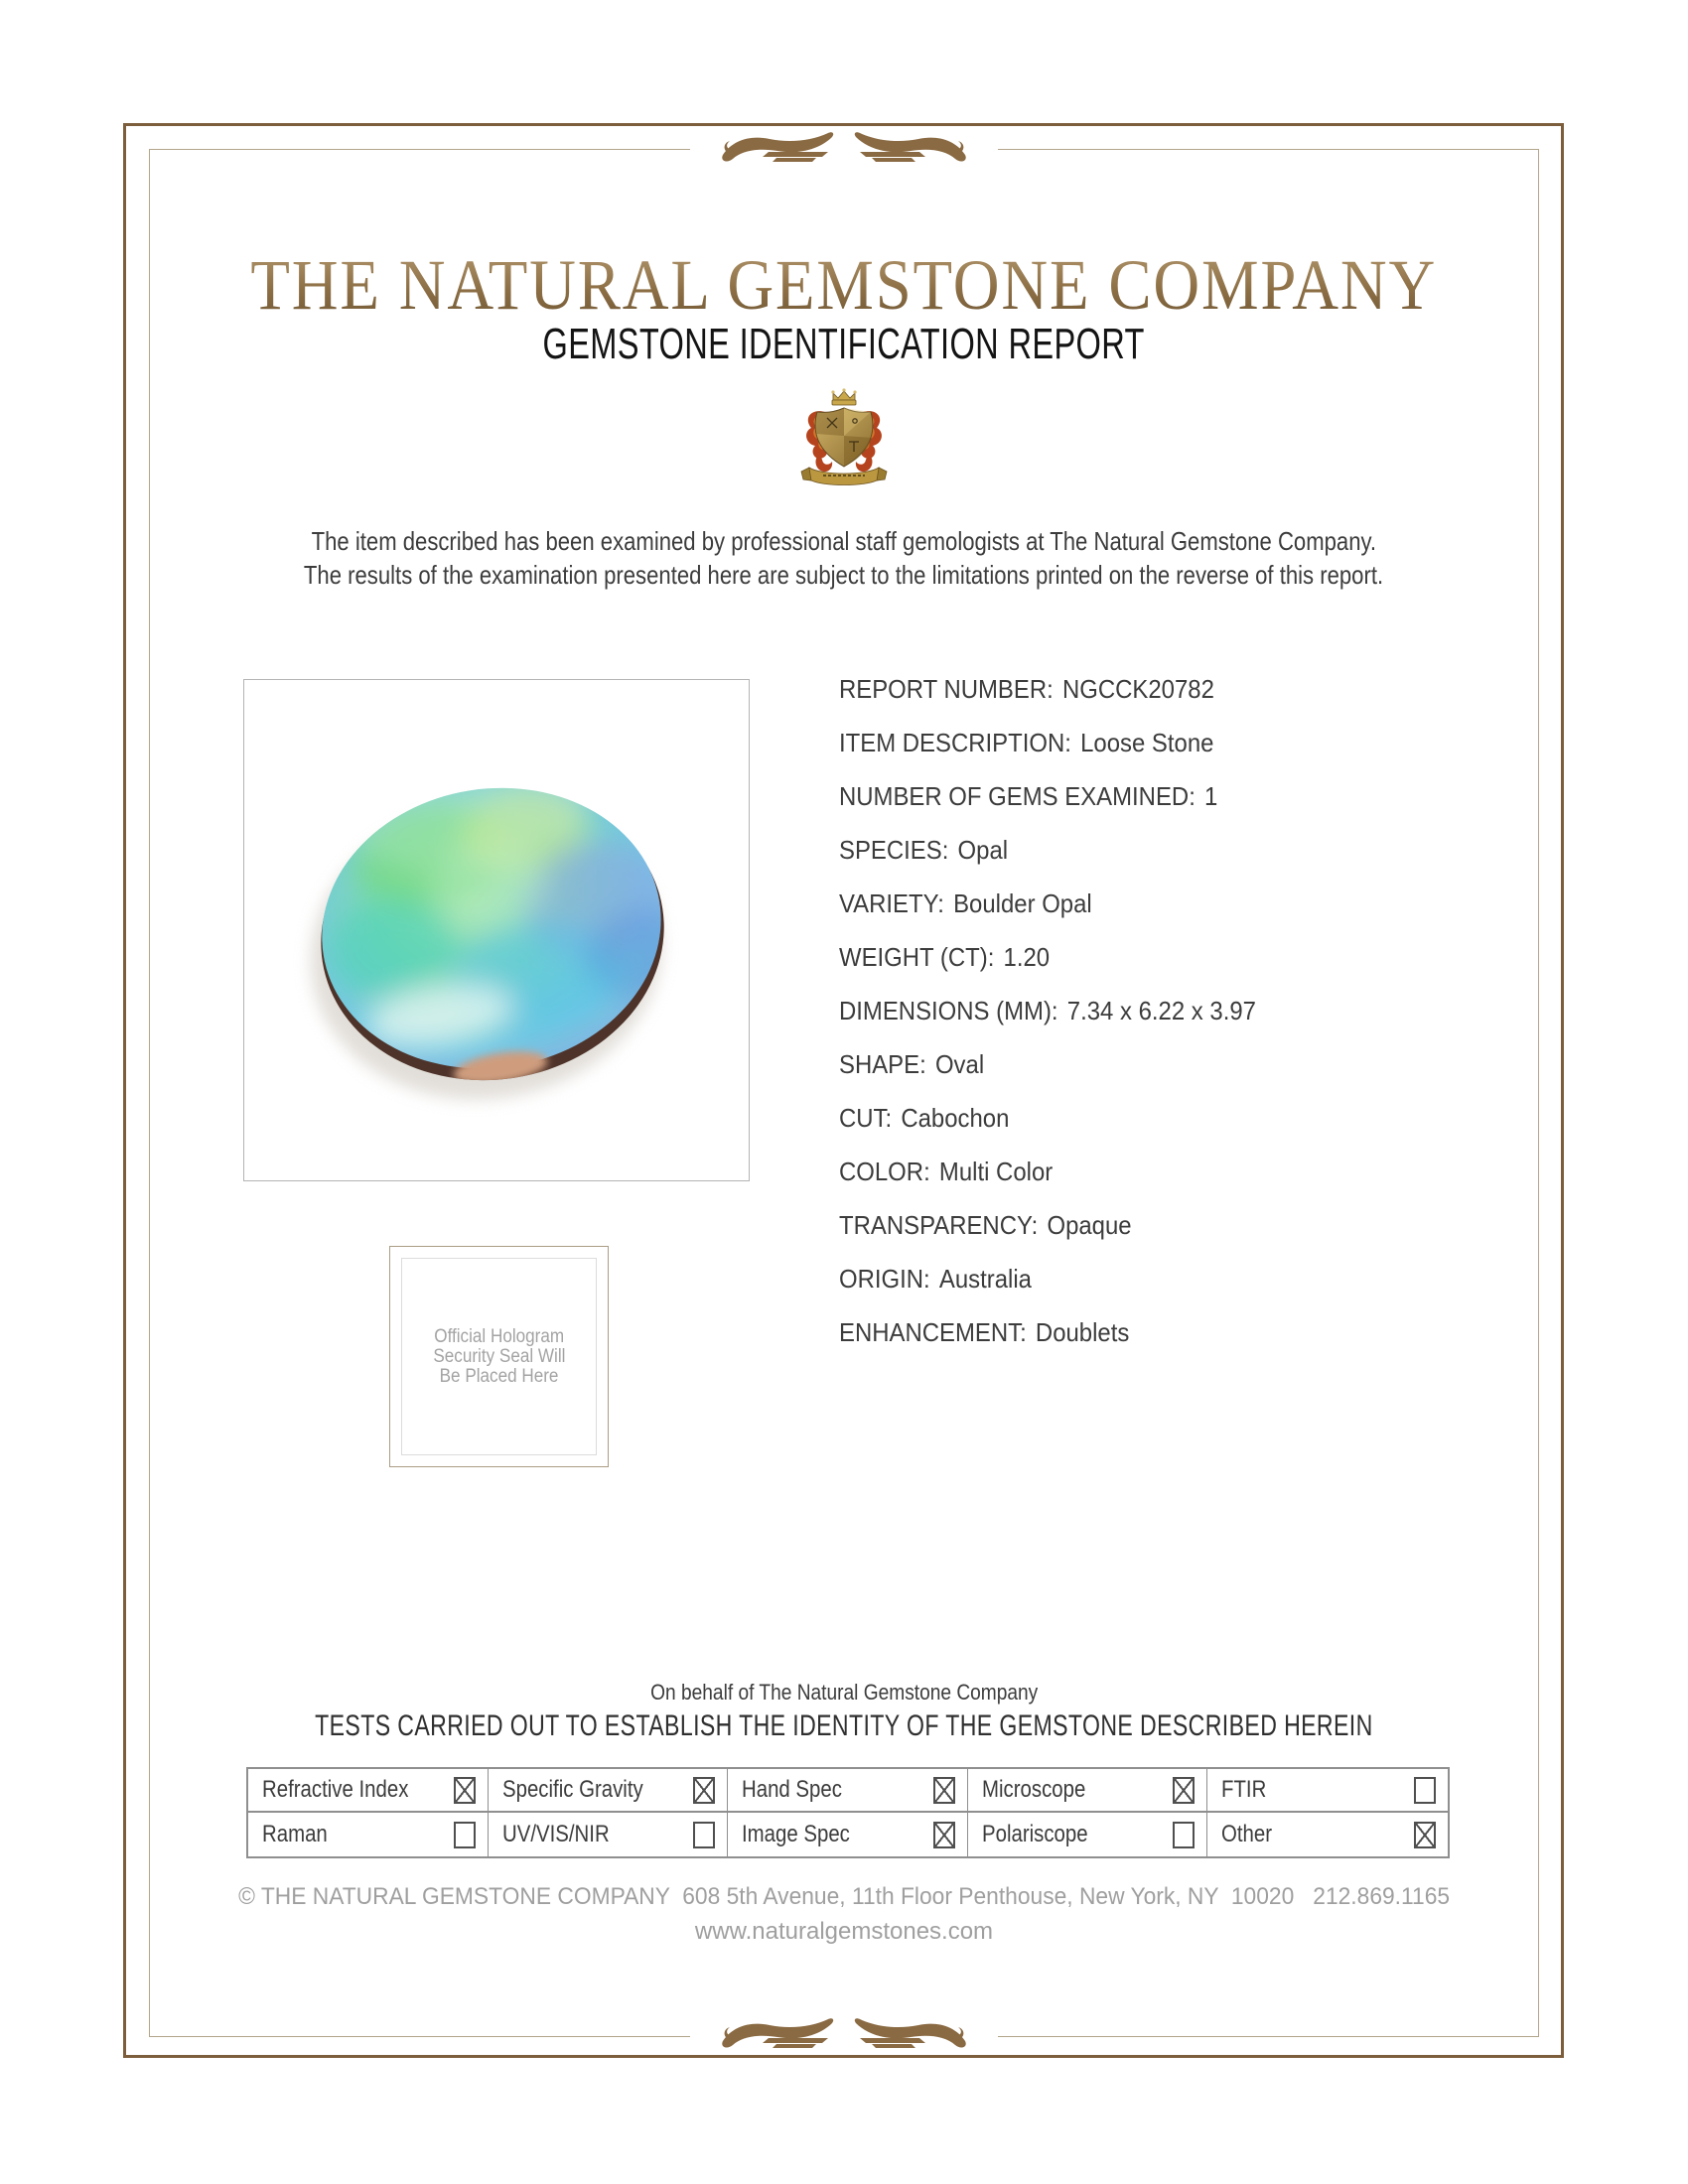 This screenshot has height=2184, width=1688. I want to click on test-label: Specific Gravity, so click(572, 1789).